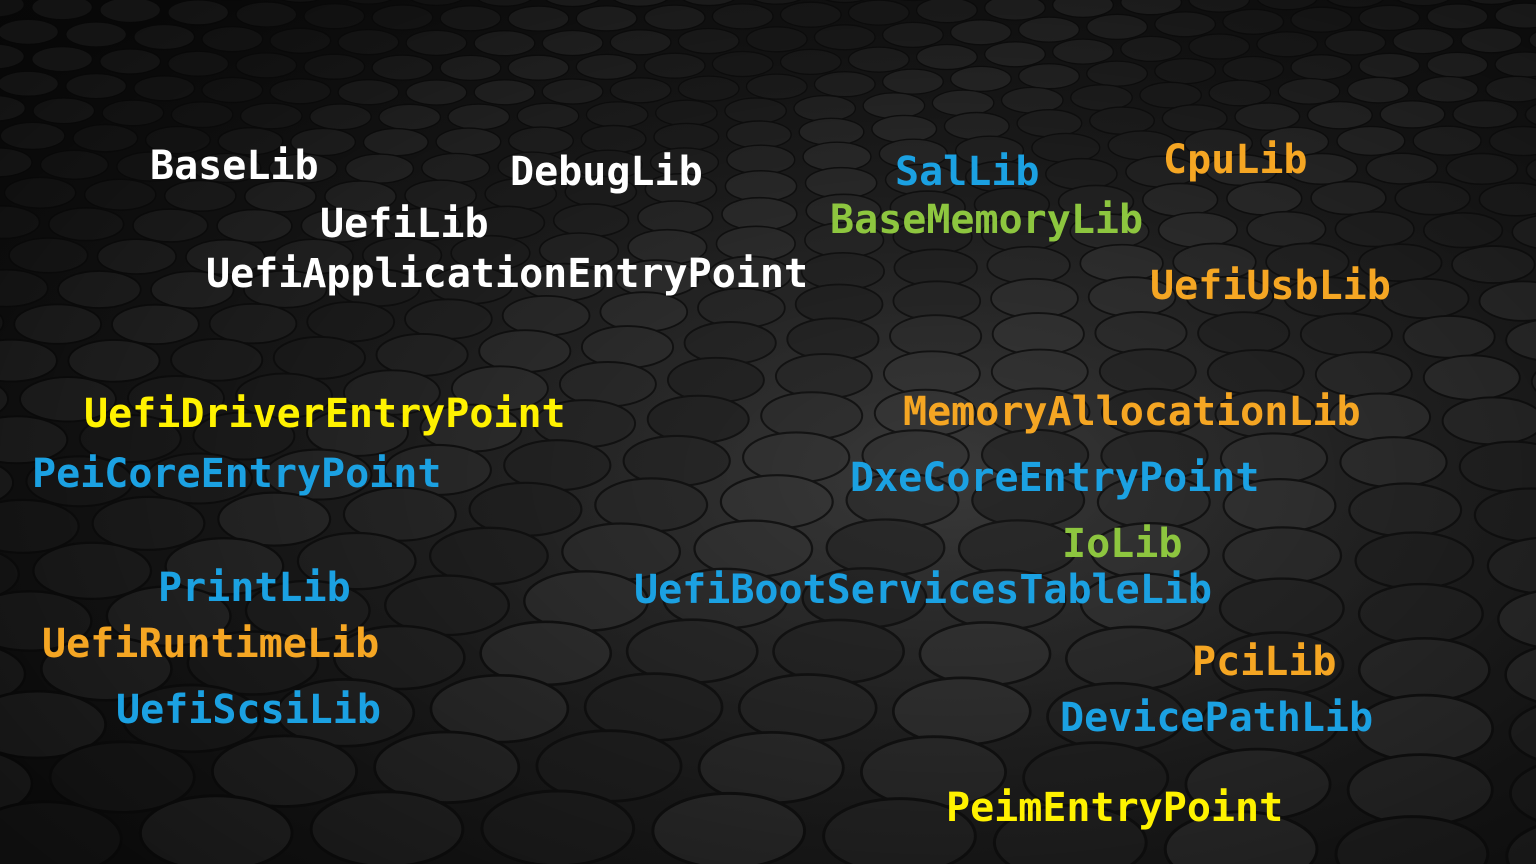 The image size is (1536, 864). I want to click on lib-peicoreentrypoint: PeiCoreEntryPoint, so click(237, 474).